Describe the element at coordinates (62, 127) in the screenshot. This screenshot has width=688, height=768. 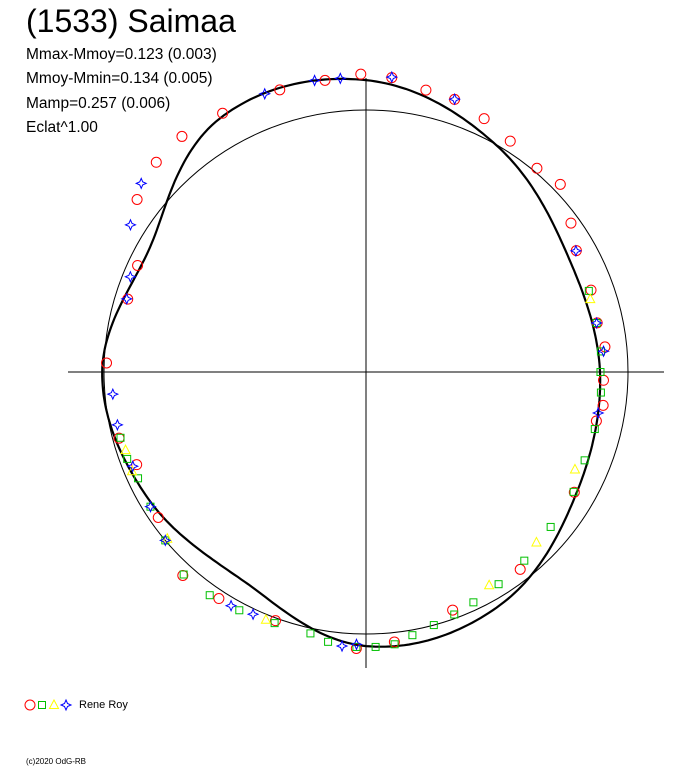
I see `stat-eclat: Eclat^1.00` at that location.